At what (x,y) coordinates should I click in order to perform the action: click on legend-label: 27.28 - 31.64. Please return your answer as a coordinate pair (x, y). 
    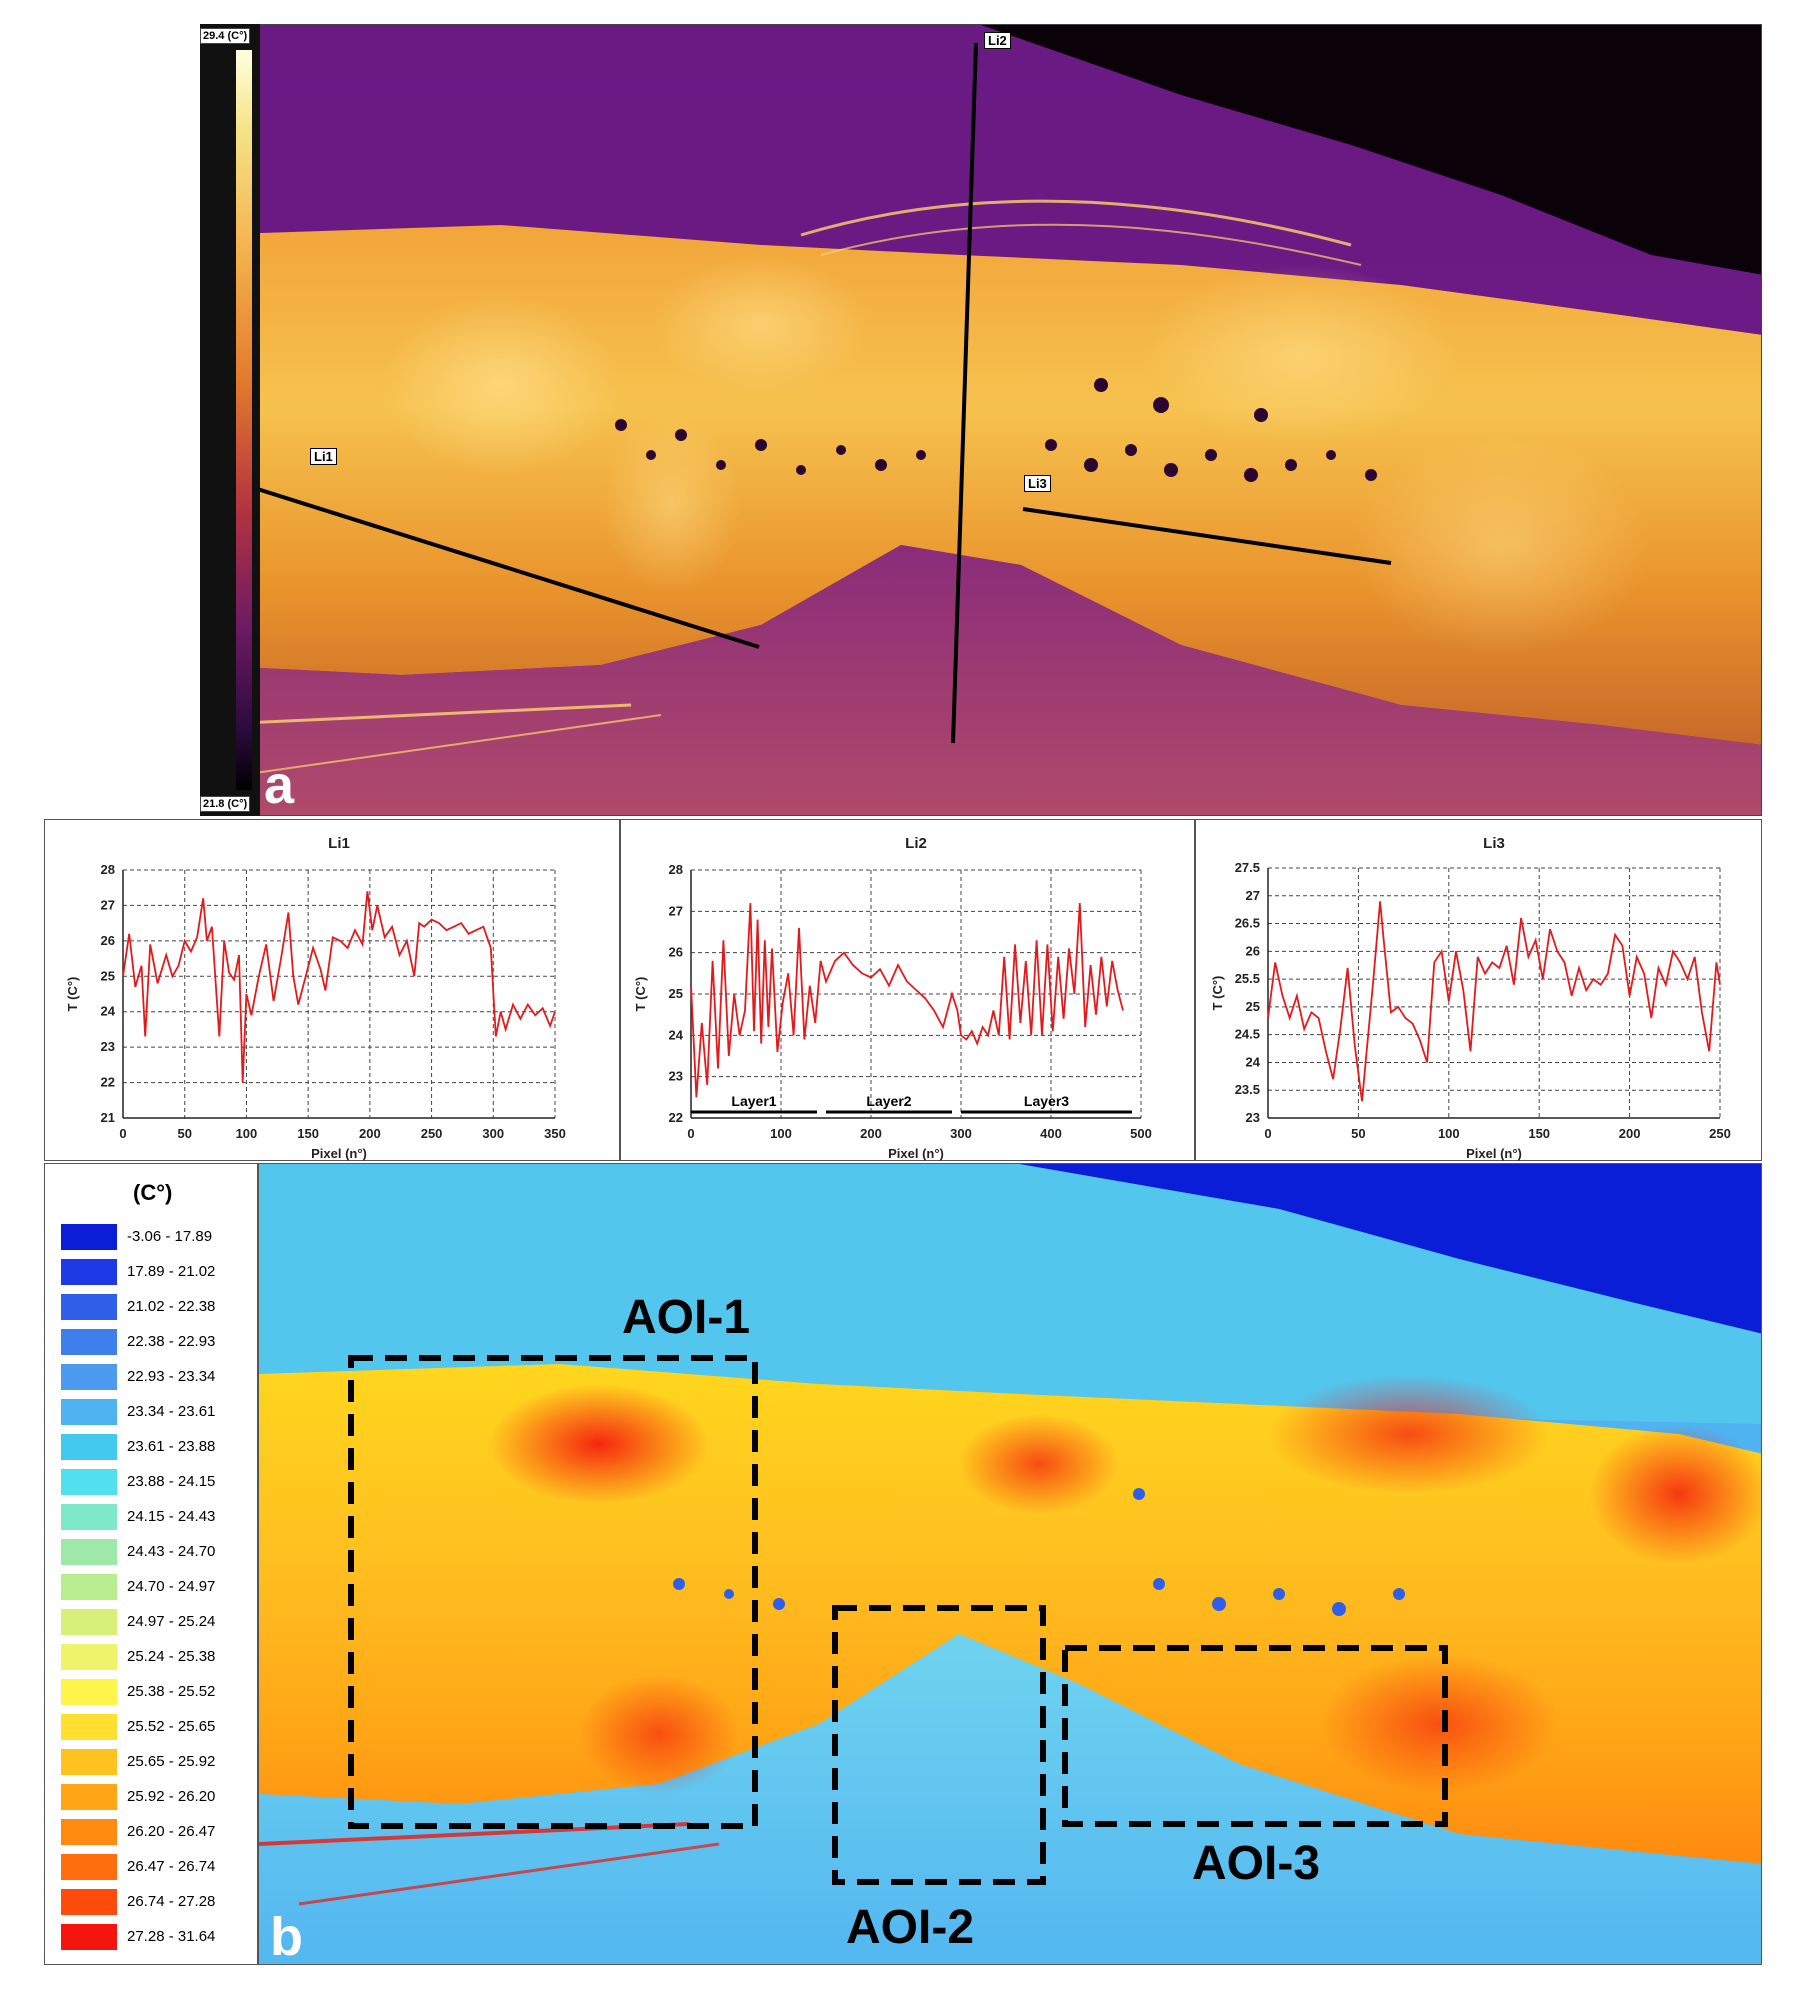
    Looking at the image, I should click on (171, 1936).